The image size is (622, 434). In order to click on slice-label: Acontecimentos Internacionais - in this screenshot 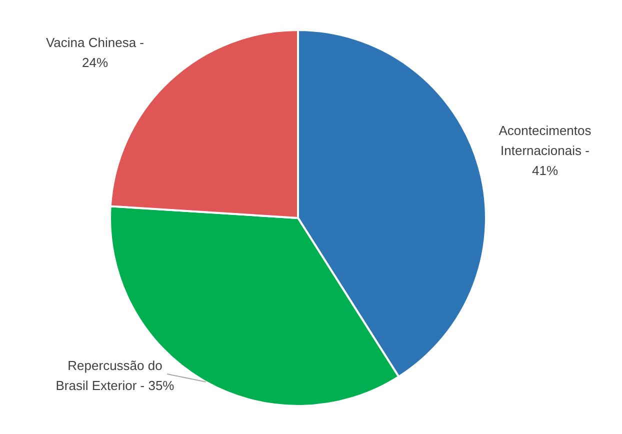, I will do `click(545, 140)`.